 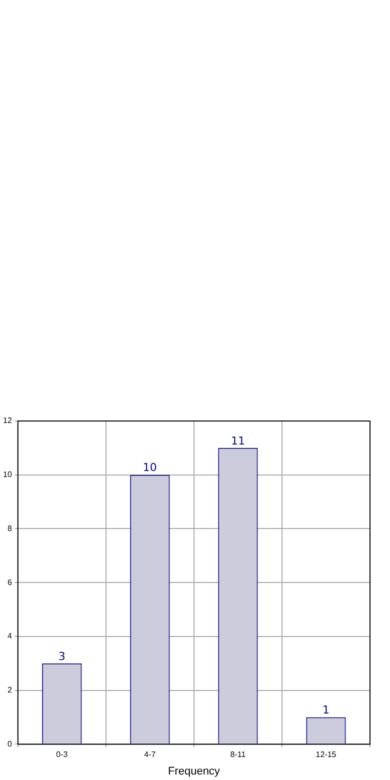 I want to click on y-tick-label: 12, so click(x=7, y=421).